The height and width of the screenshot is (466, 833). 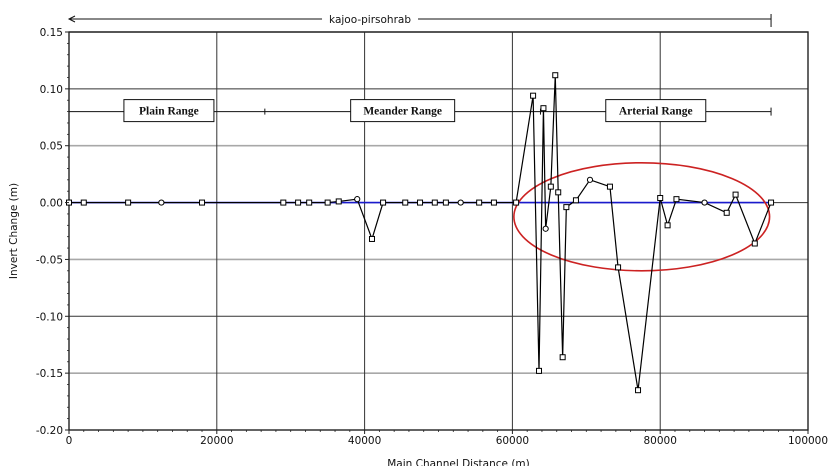 I want to click on range-label: Plain Range, so click(x=169, y=112).